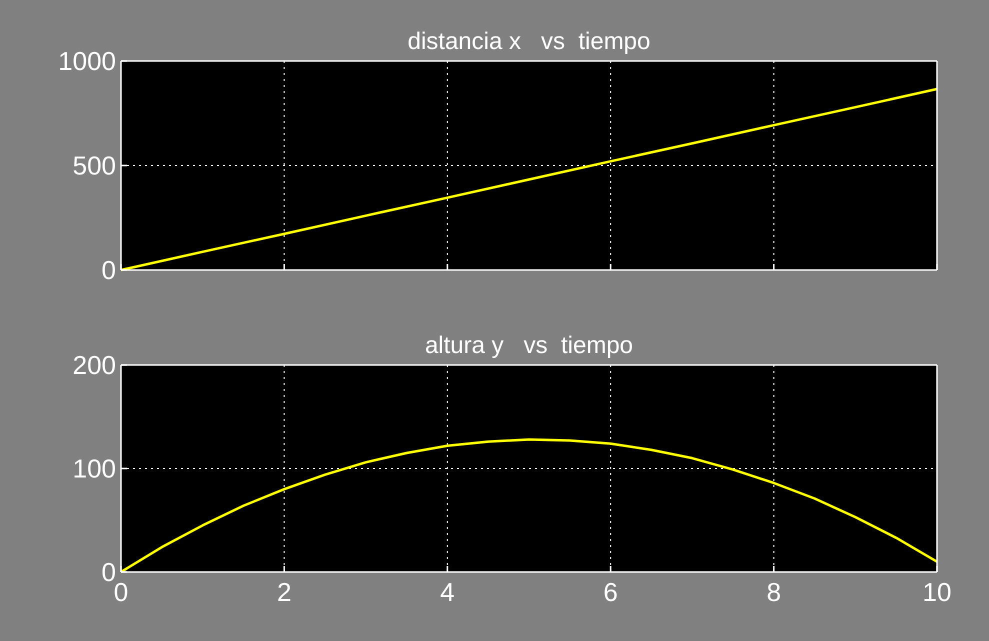  Describe the element at coordinates (529, 41) in the screenshot. I see `chart-title: distancia x vs tiempo` at that location.